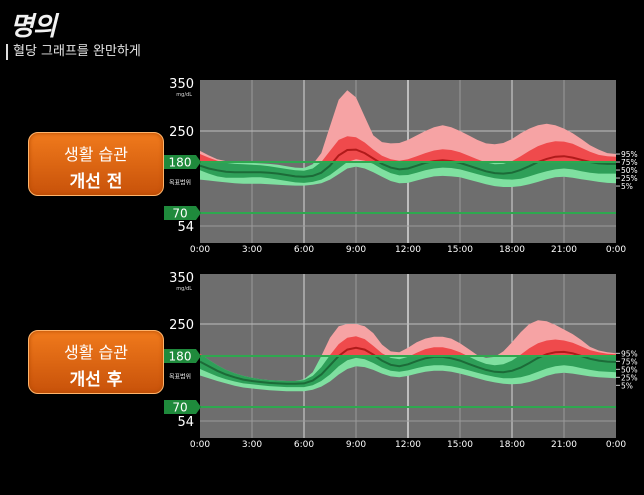 The height and width of the screenshot is (495, 644). What do you see at coordinates (96, 380) in the screenshot?
I see `badge-after-line2: 개선 후` at bounding box center [96, 380].